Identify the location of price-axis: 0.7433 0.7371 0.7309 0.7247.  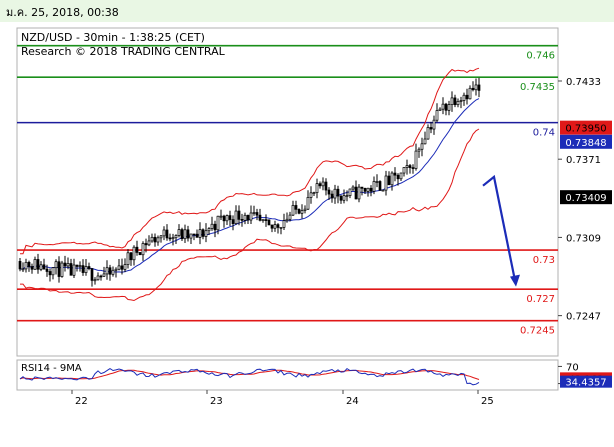
(579, 200).